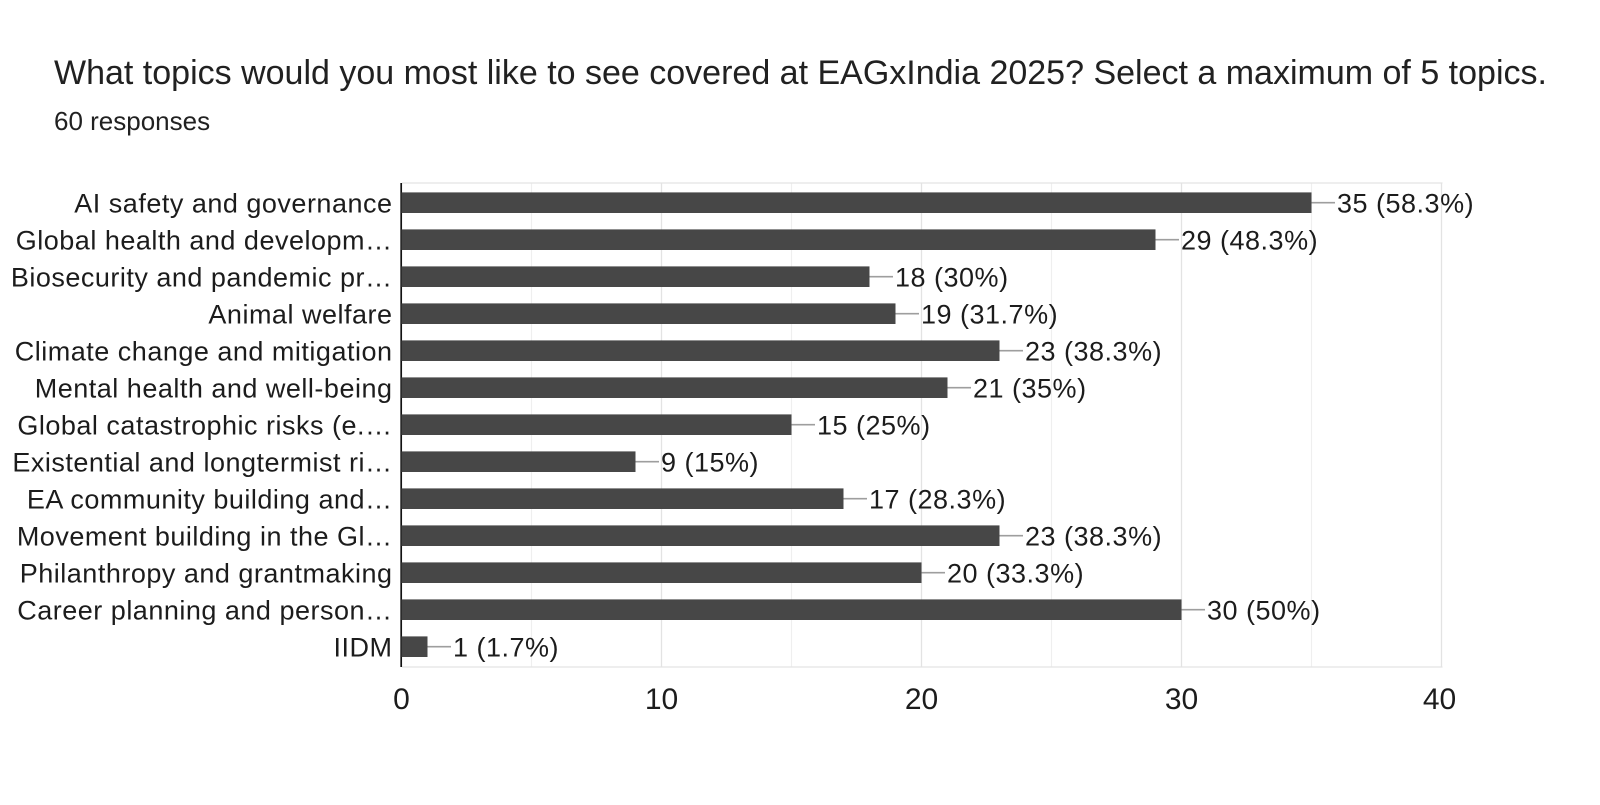  Describe the element at coordinates (1405, 204) in the screenshot. I see `svg-text: 35 (58.3%)` at that location.